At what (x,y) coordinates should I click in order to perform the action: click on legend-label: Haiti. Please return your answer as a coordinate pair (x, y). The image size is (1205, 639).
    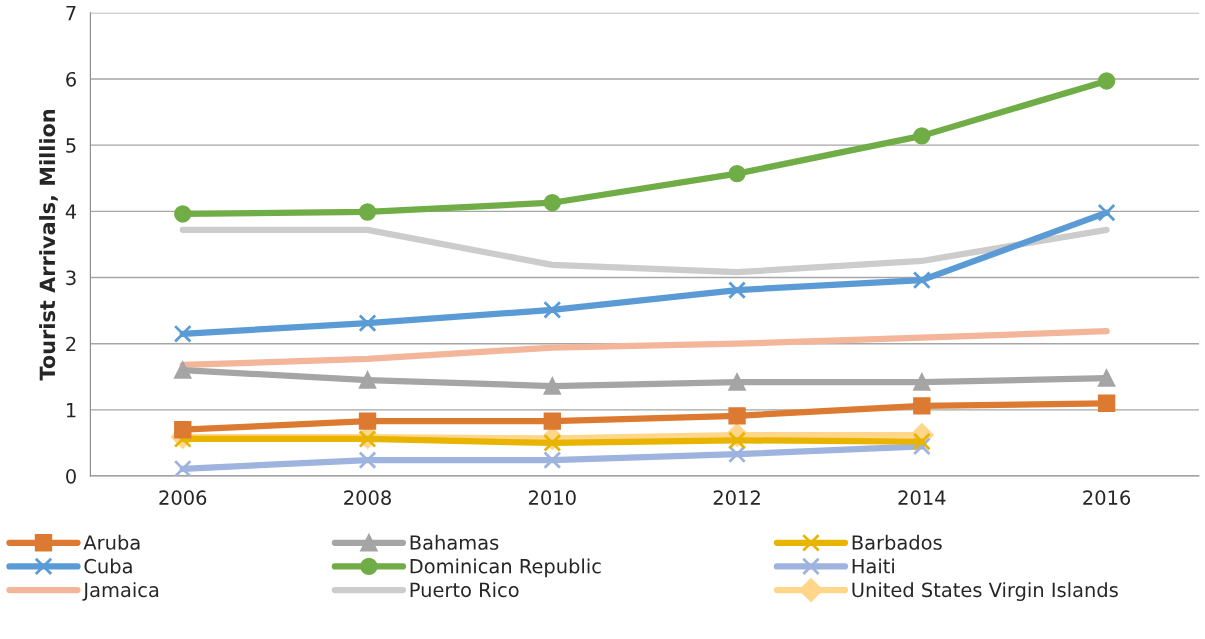
    Looking at the image, I should click on (873, 566).